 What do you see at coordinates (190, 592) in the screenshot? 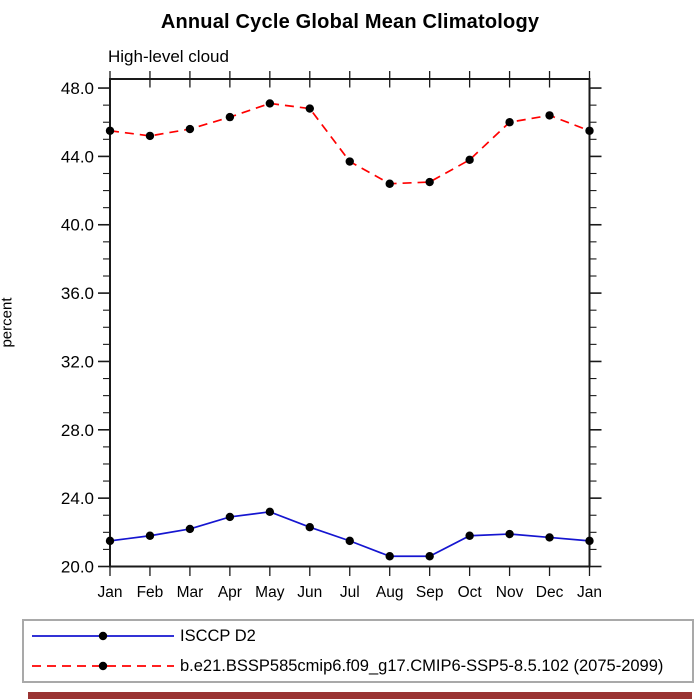
I see `x-tick-label: Mar` at bounding box center [190, 592].